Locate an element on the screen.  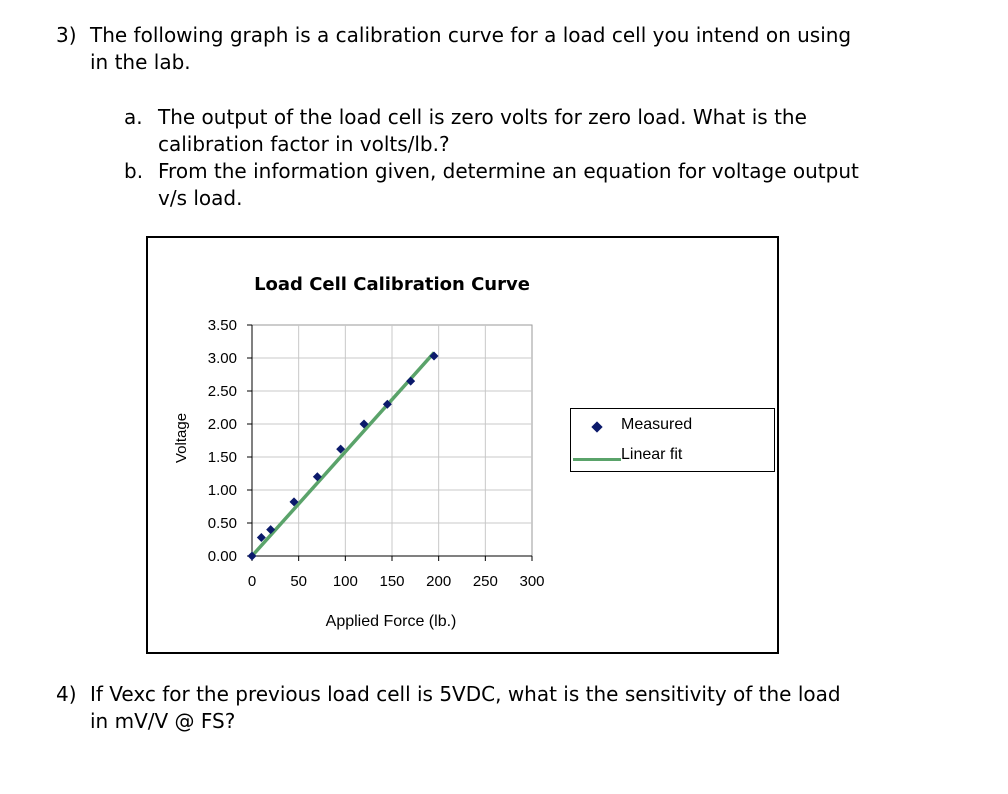
legend-label: Measured is located at coordinates (657, 424).